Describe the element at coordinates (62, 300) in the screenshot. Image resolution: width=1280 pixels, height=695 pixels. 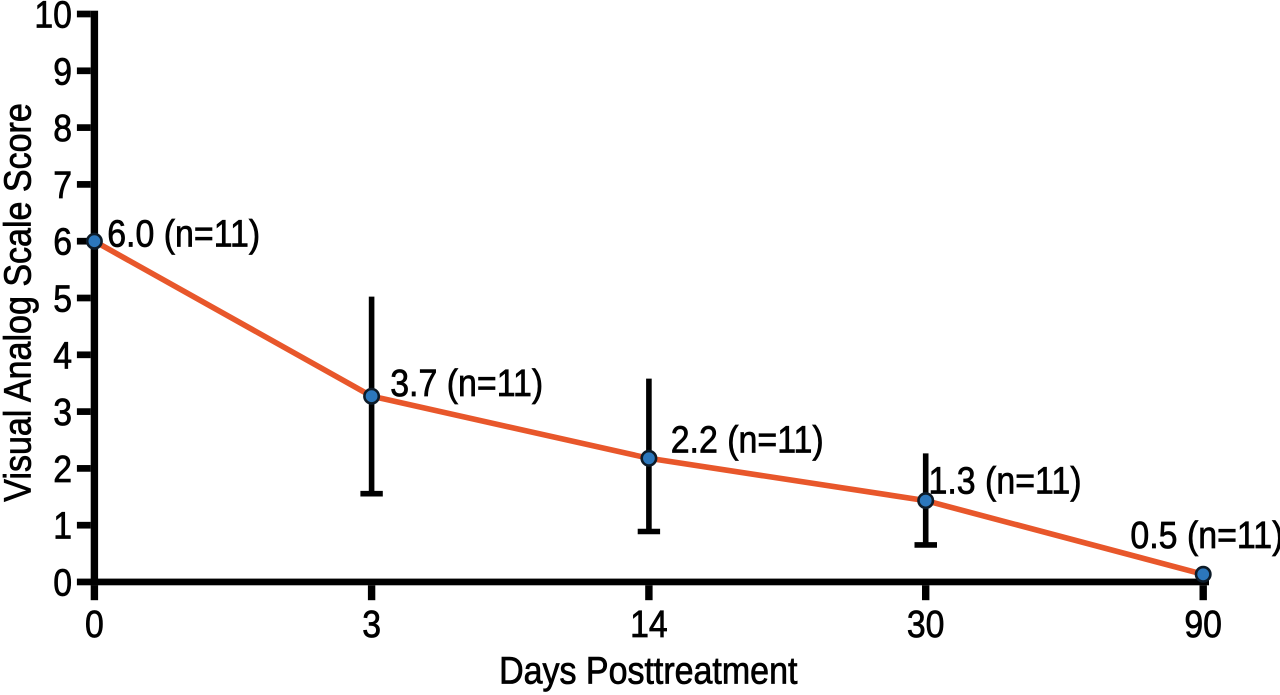
I see `svg-text: 5` at that location.